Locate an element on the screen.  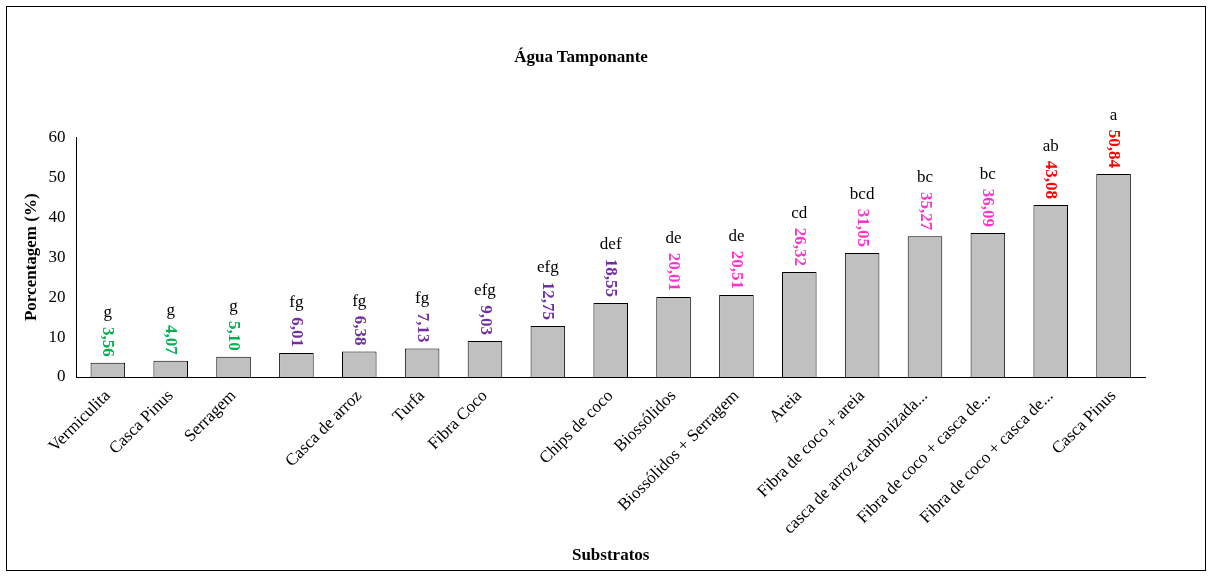
data-label: 6,38 is located at coordinates (360, 330).